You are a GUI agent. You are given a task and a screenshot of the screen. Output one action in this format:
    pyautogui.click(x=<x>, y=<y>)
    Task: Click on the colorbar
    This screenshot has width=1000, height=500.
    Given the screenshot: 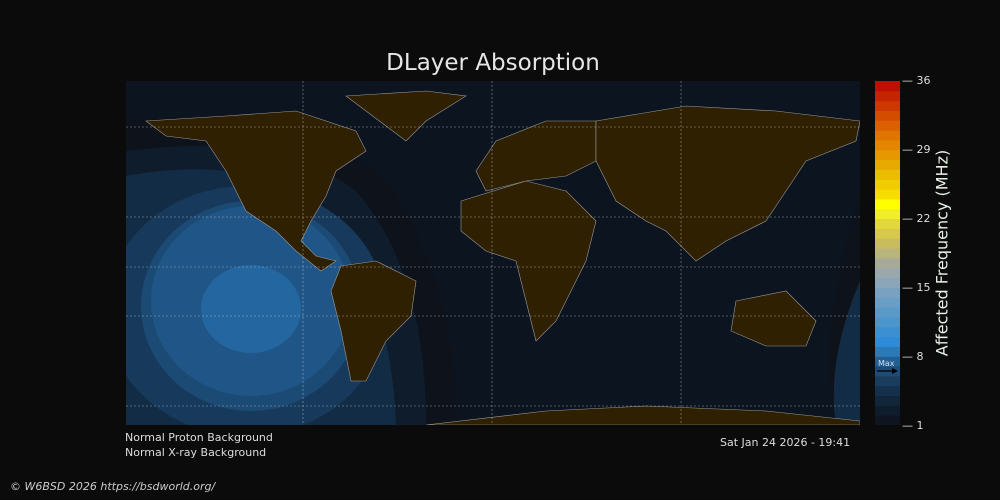 What is the action you would take?
    pyautogui.click(x=887, y=253)
    